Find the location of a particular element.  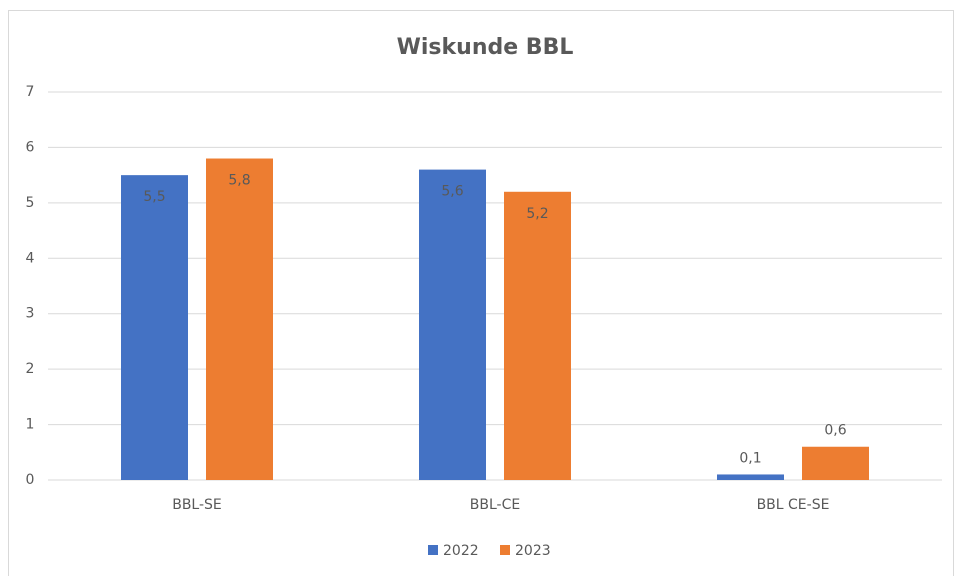

data-label: 5,2 is located at coordinates (537, 214).